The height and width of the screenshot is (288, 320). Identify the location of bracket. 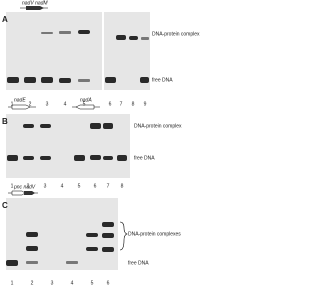
(123, 236).